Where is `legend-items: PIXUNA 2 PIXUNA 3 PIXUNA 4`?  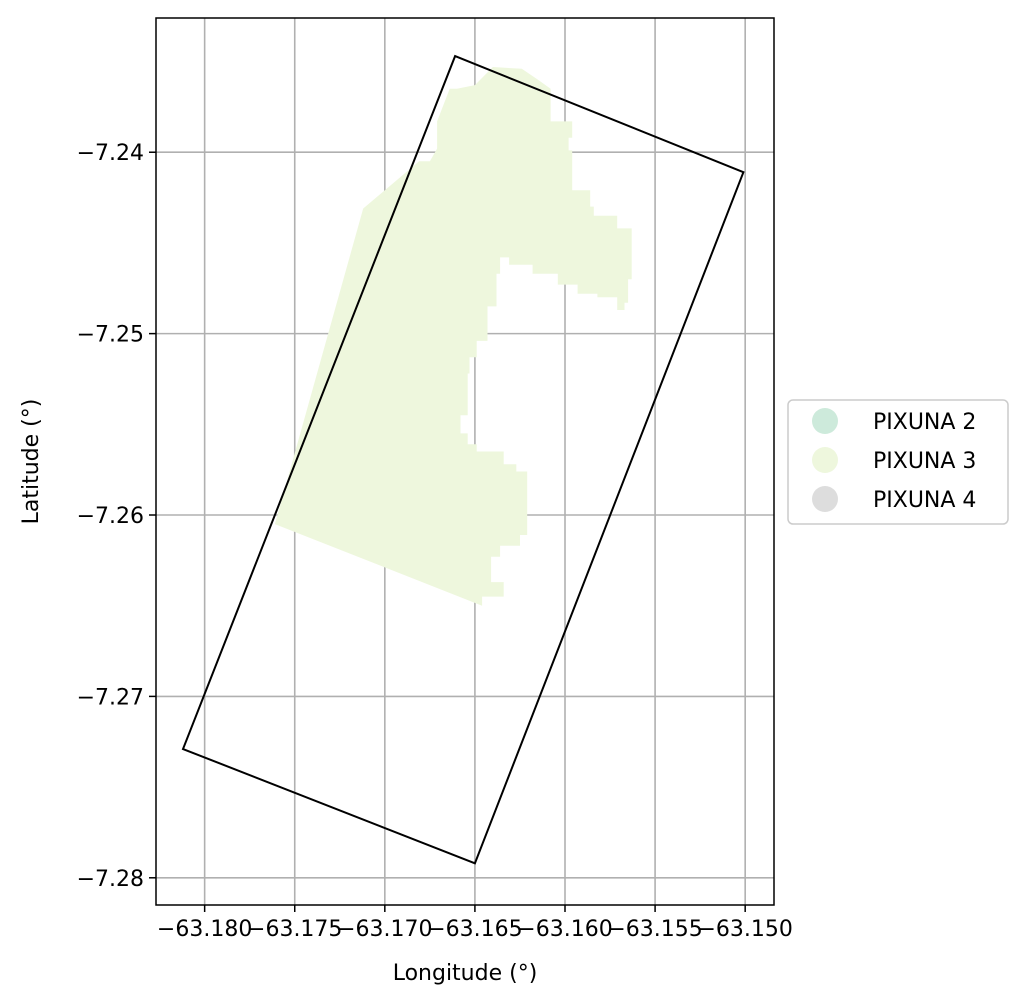
legend-items: PIXUNA 2 PIXUNA 3 PIXUNA 4 is located at coordinates (894, 460).